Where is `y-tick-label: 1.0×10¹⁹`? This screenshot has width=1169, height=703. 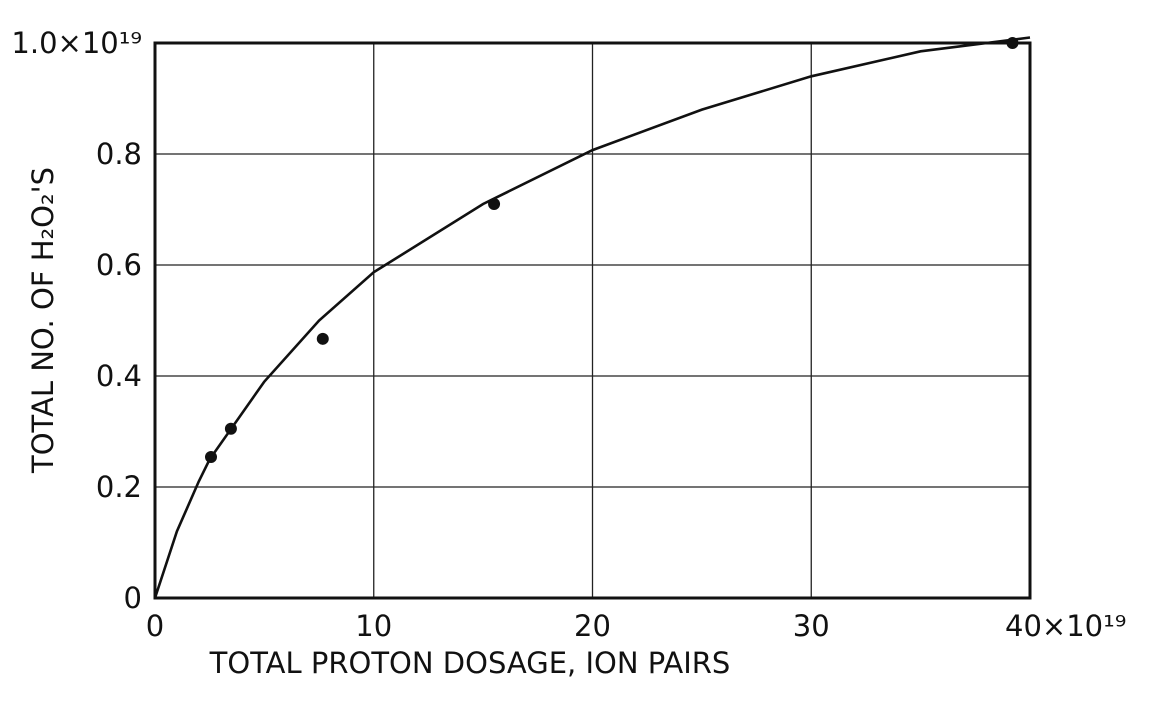
y-tick-label: 1.0×10¹⁹ is located at coordinates (76, 43).